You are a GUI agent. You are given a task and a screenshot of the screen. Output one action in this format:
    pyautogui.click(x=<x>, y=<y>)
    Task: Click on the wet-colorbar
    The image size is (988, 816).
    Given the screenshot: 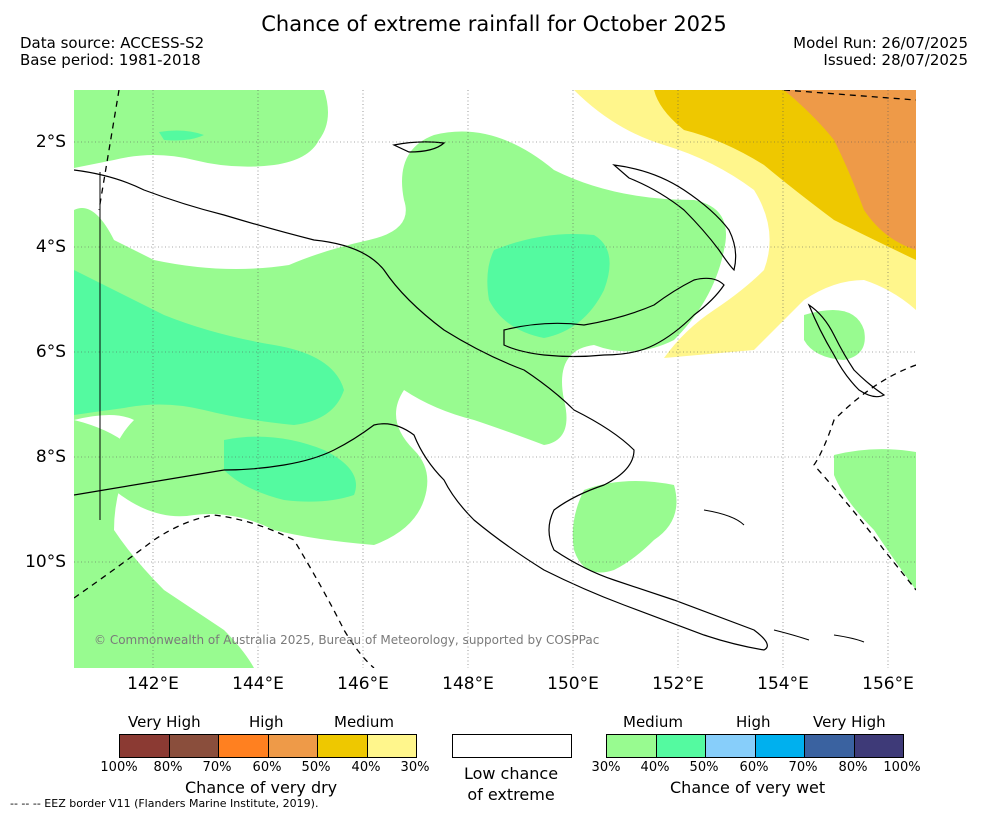 What is the action you would take?
    pyautogui.click(x=755, y=746)
    